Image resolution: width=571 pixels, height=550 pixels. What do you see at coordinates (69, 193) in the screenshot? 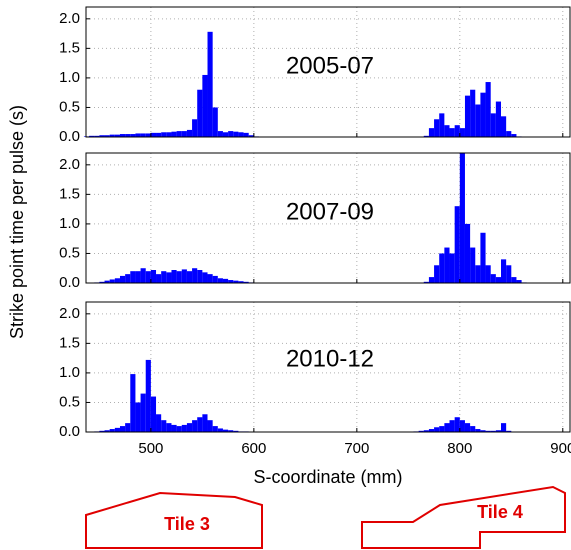
I see `y-tick-label: 1.5` at bounding box center [69, 193].